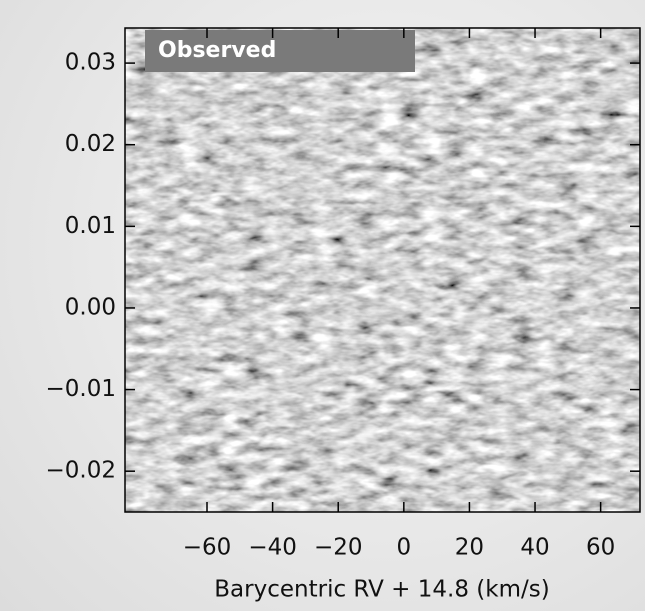 This screenshot has width=645, height=611. I want to click on x-tick-label: 0, so click(404, 548).